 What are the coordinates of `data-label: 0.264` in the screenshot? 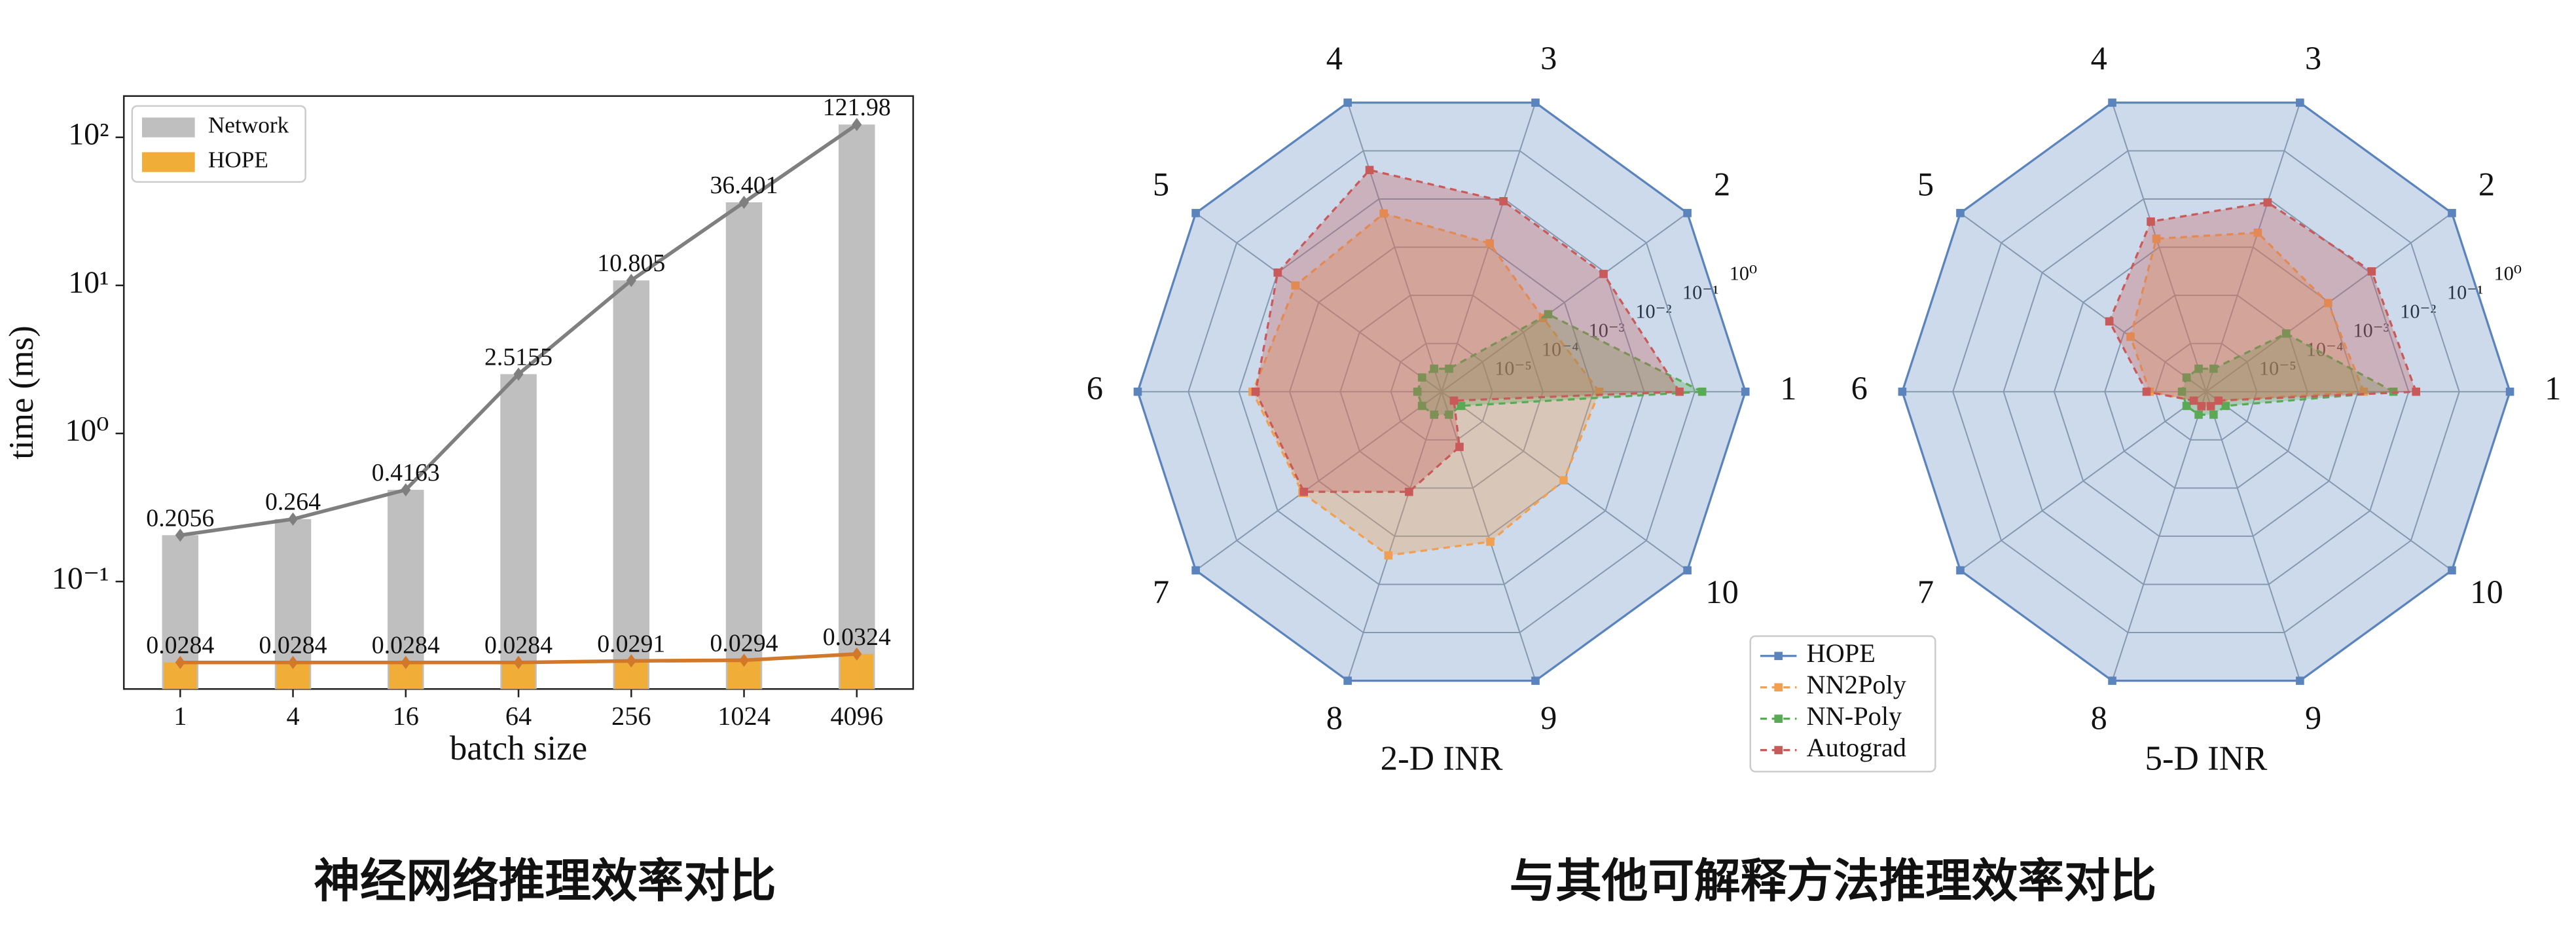 It's located at (293, 502).